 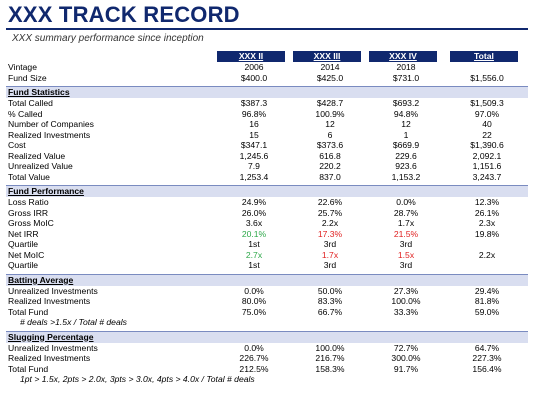 What do you see at coordinates (23, 233) in the screenshot?
I see `row-label: Net IRR` at bounding box center [23, 233].